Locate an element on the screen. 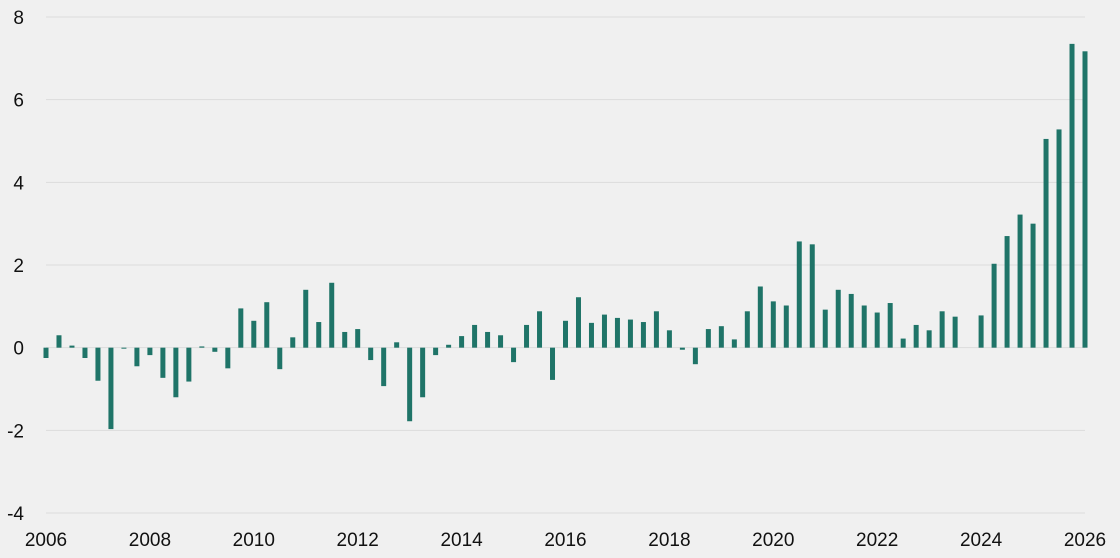  x-tick-label: 2018 is located at coordinates (669, 540).